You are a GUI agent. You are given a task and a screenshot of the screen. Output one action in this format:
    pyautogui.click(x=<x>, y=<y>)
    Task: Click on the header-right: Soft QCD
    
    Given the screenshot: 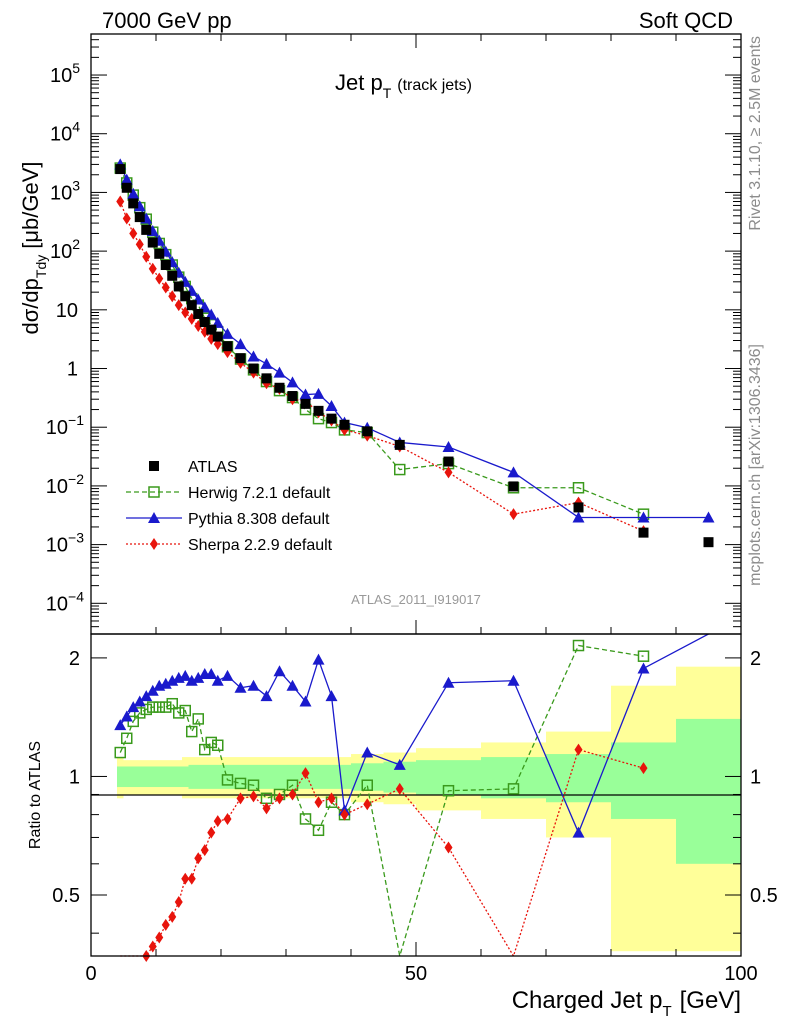 What is the action you would take?
    pyautogui.click(x=686, y=20)
    